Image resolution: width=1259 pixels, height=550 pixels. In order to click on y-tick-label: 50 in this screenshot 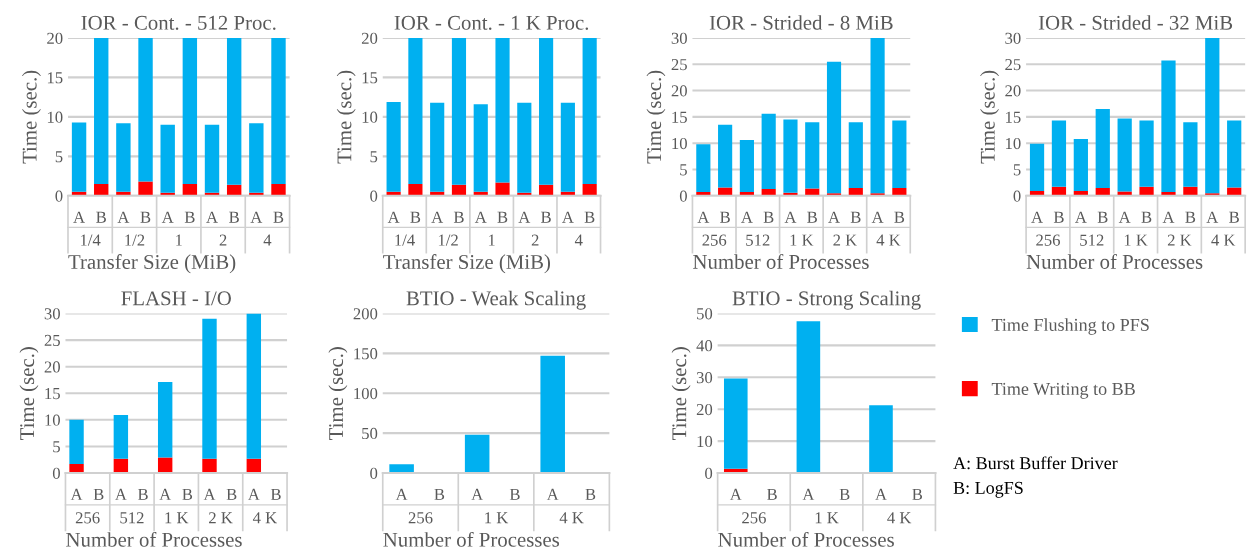, I will do `click(705, 314)`.